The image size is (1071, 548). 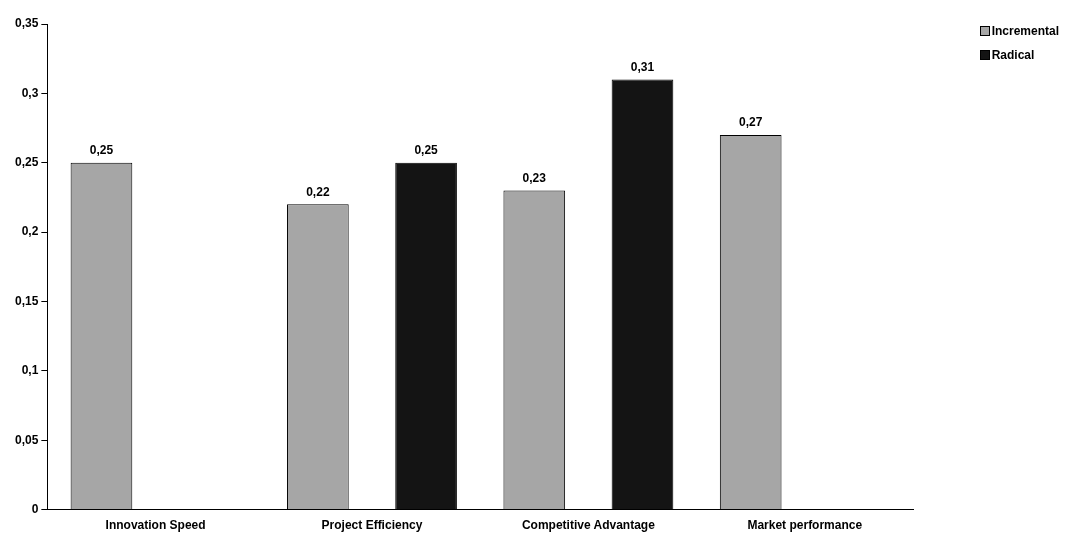 I want to click on y-tick-label: 0,15, so click(x=27, y=300).